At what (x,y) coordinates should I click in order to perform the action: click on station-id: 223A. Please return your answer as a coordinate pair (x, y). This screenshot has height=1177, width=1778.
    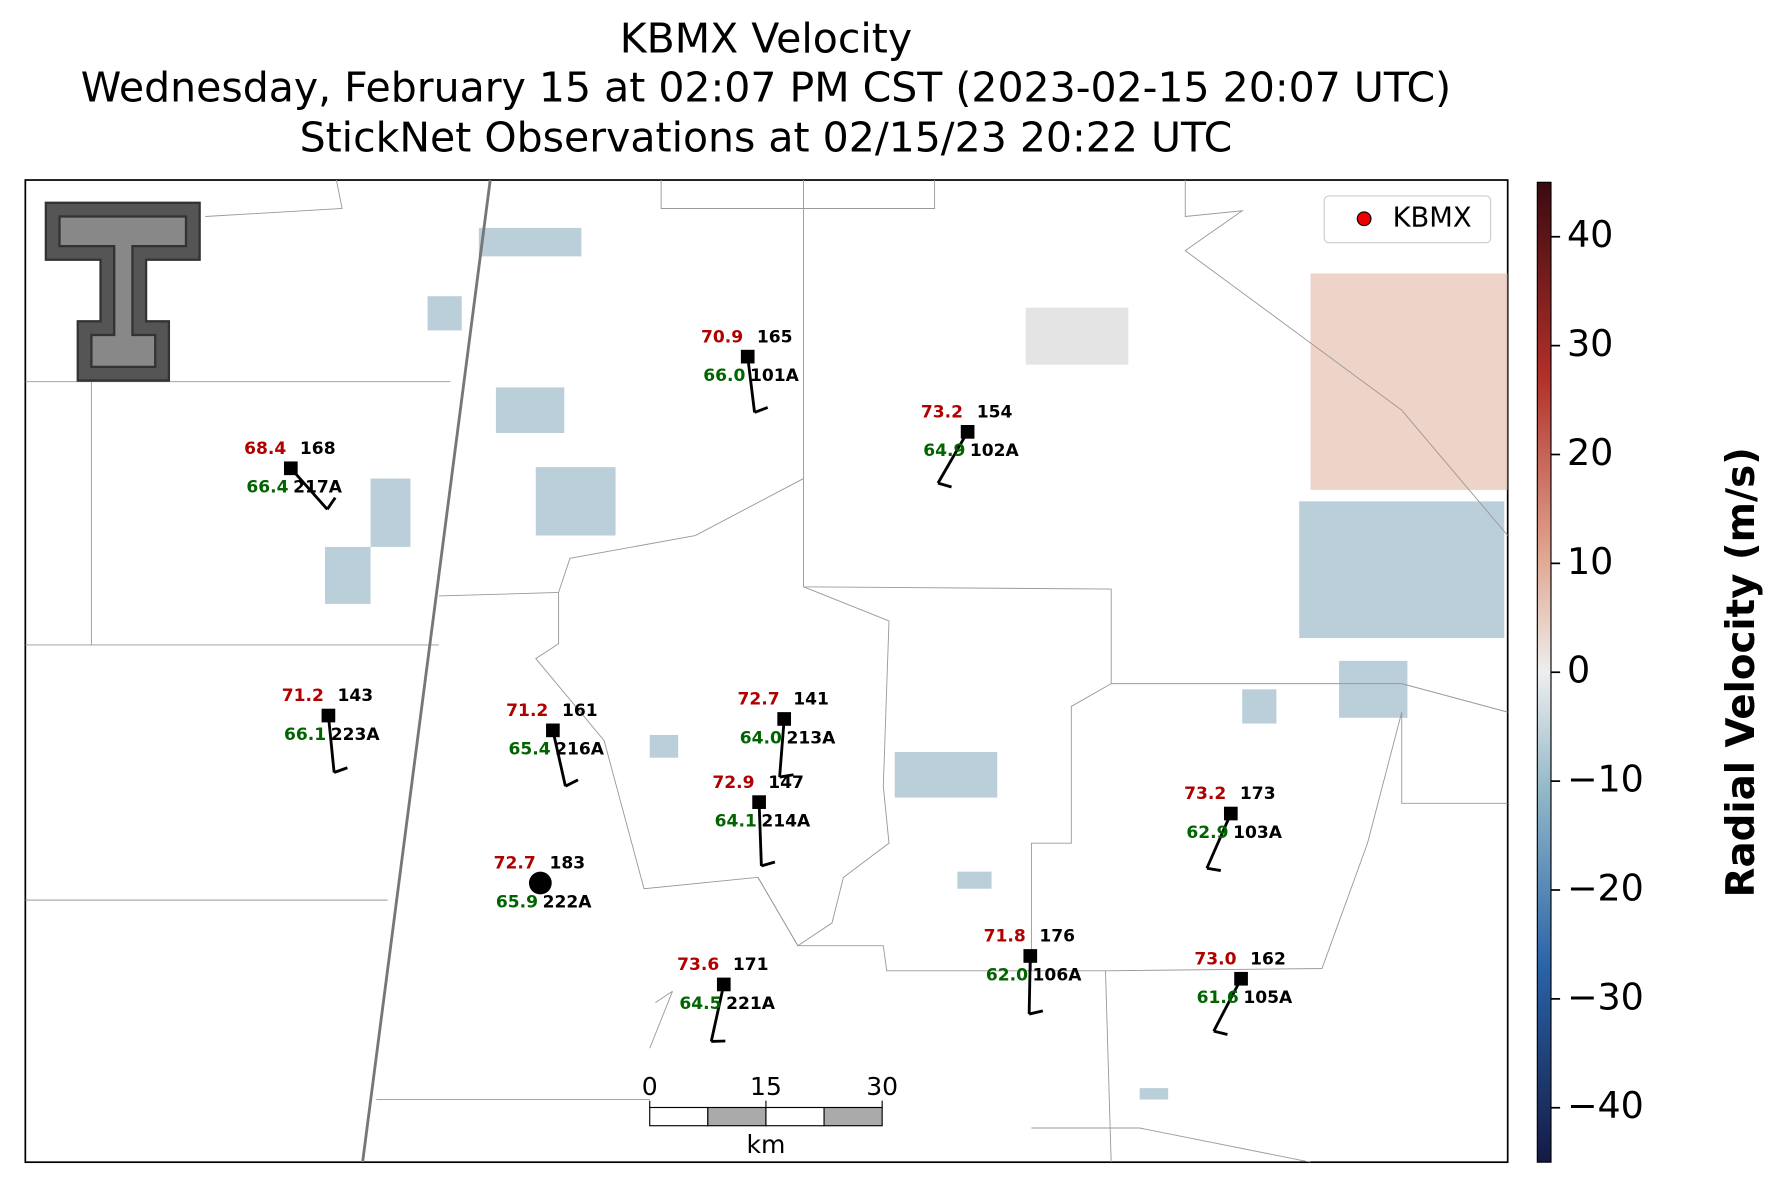
    Looking at the image, I should click on (356, 735).